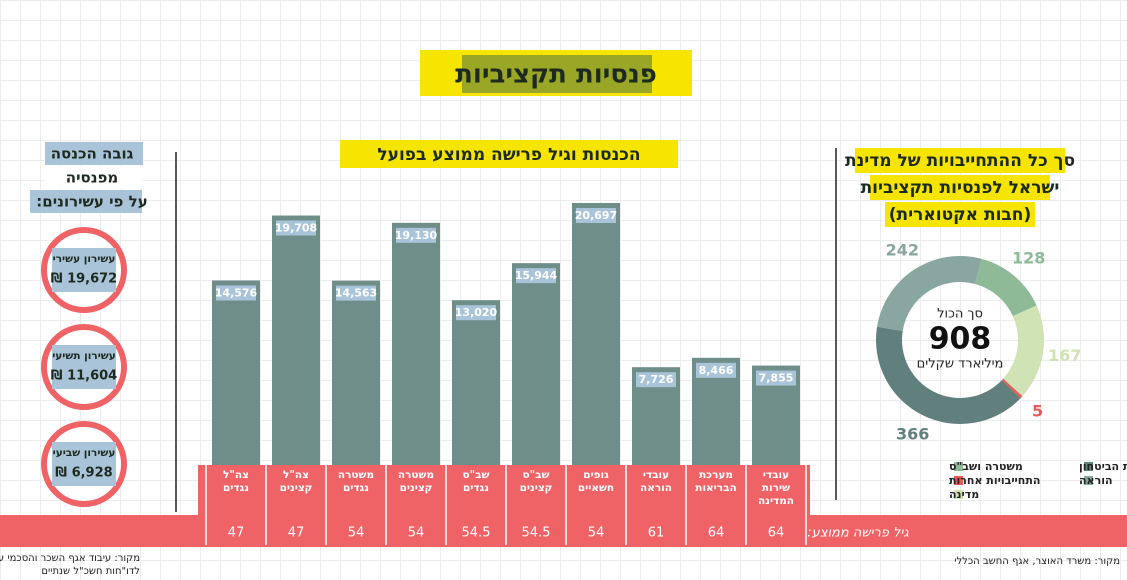 Image resolution: width=1127 pixels, height=580 pixels. Describe the element at coordinates (476, 481) in the screenshot. I see `category-label: שב"ס נגדים` at that location.